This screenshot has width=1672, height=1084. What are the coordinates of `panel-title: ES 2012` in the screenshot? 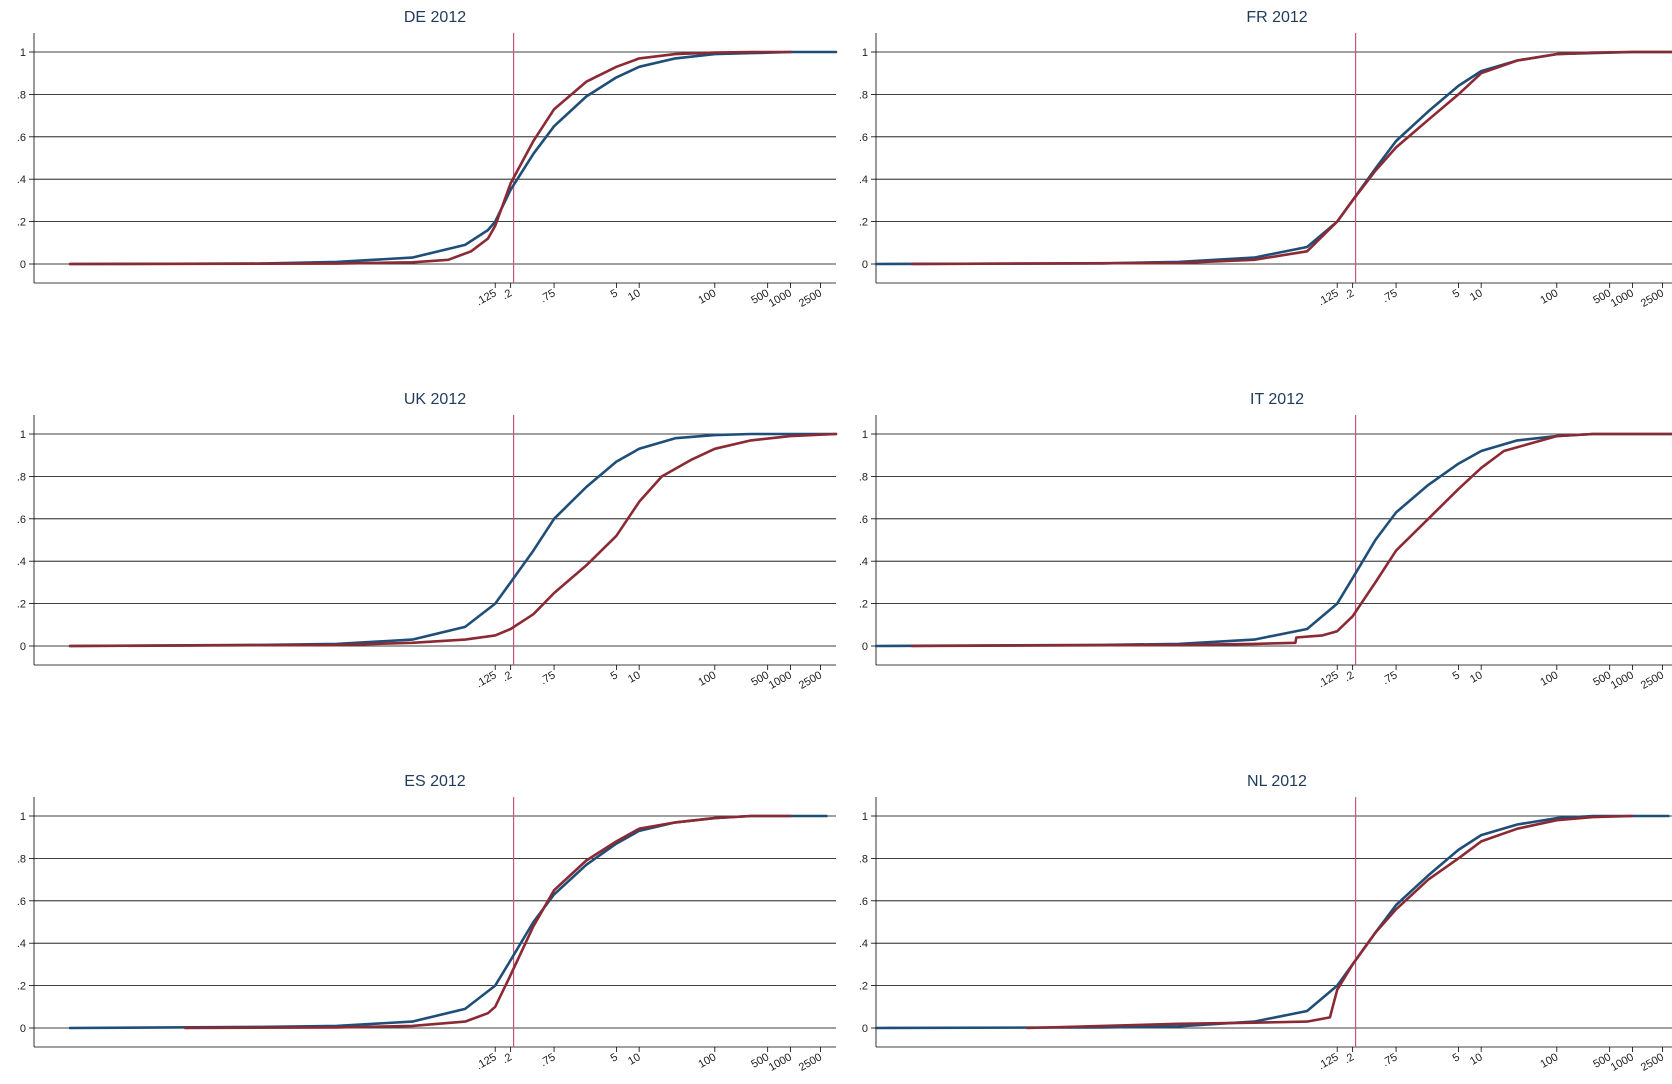 It's located at (434, 781).